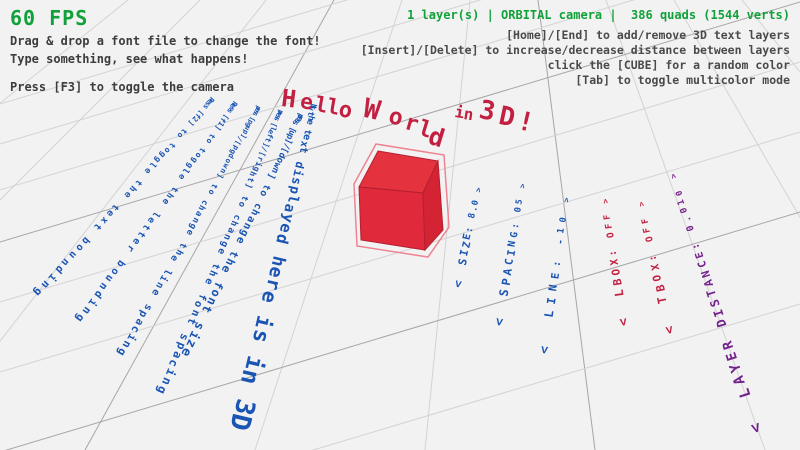  I want to click on cube-wirebox, so click(401, 200).